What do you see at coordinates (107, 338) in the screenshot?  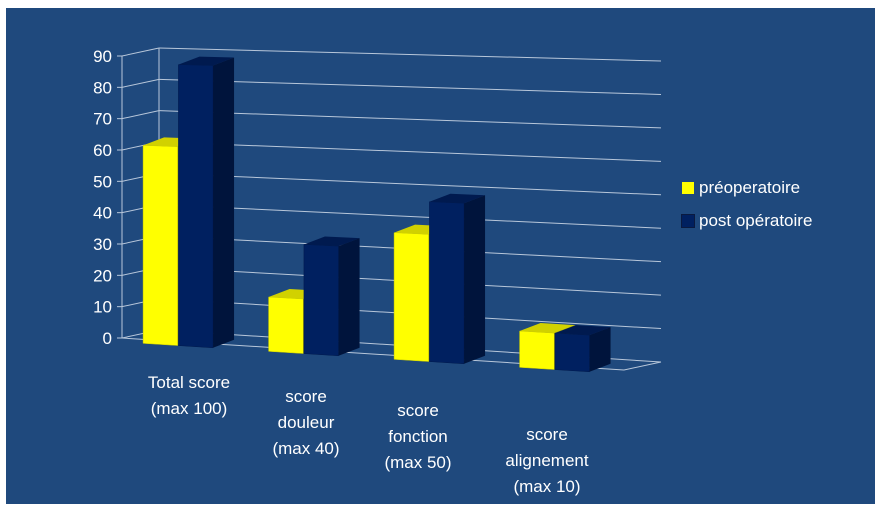 I see `y-tick-label: 0` at bounding box center [107, 338].